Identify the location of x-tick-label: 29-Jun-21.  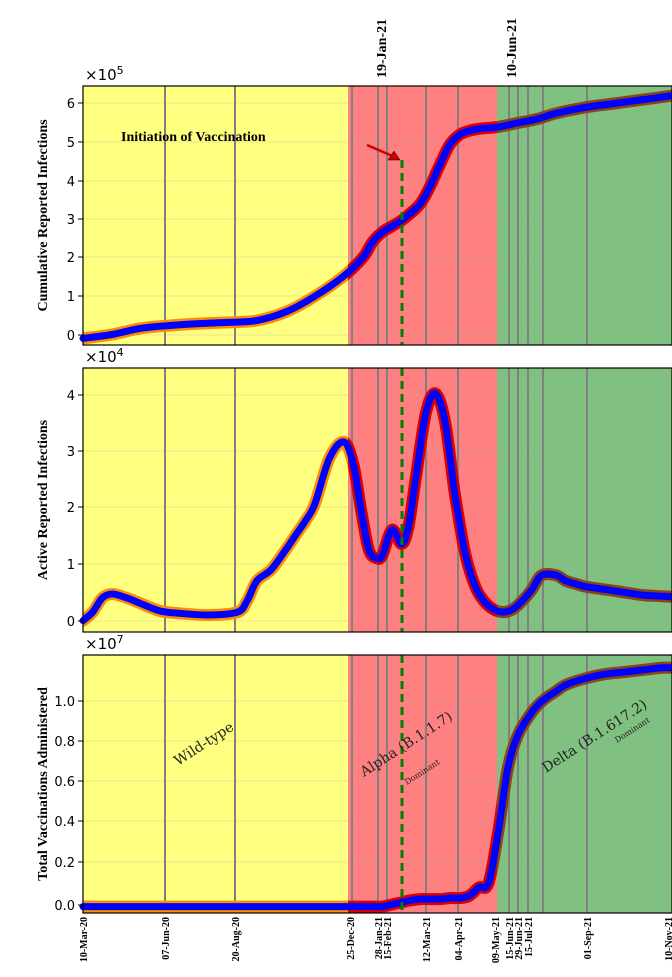
(519, 938).